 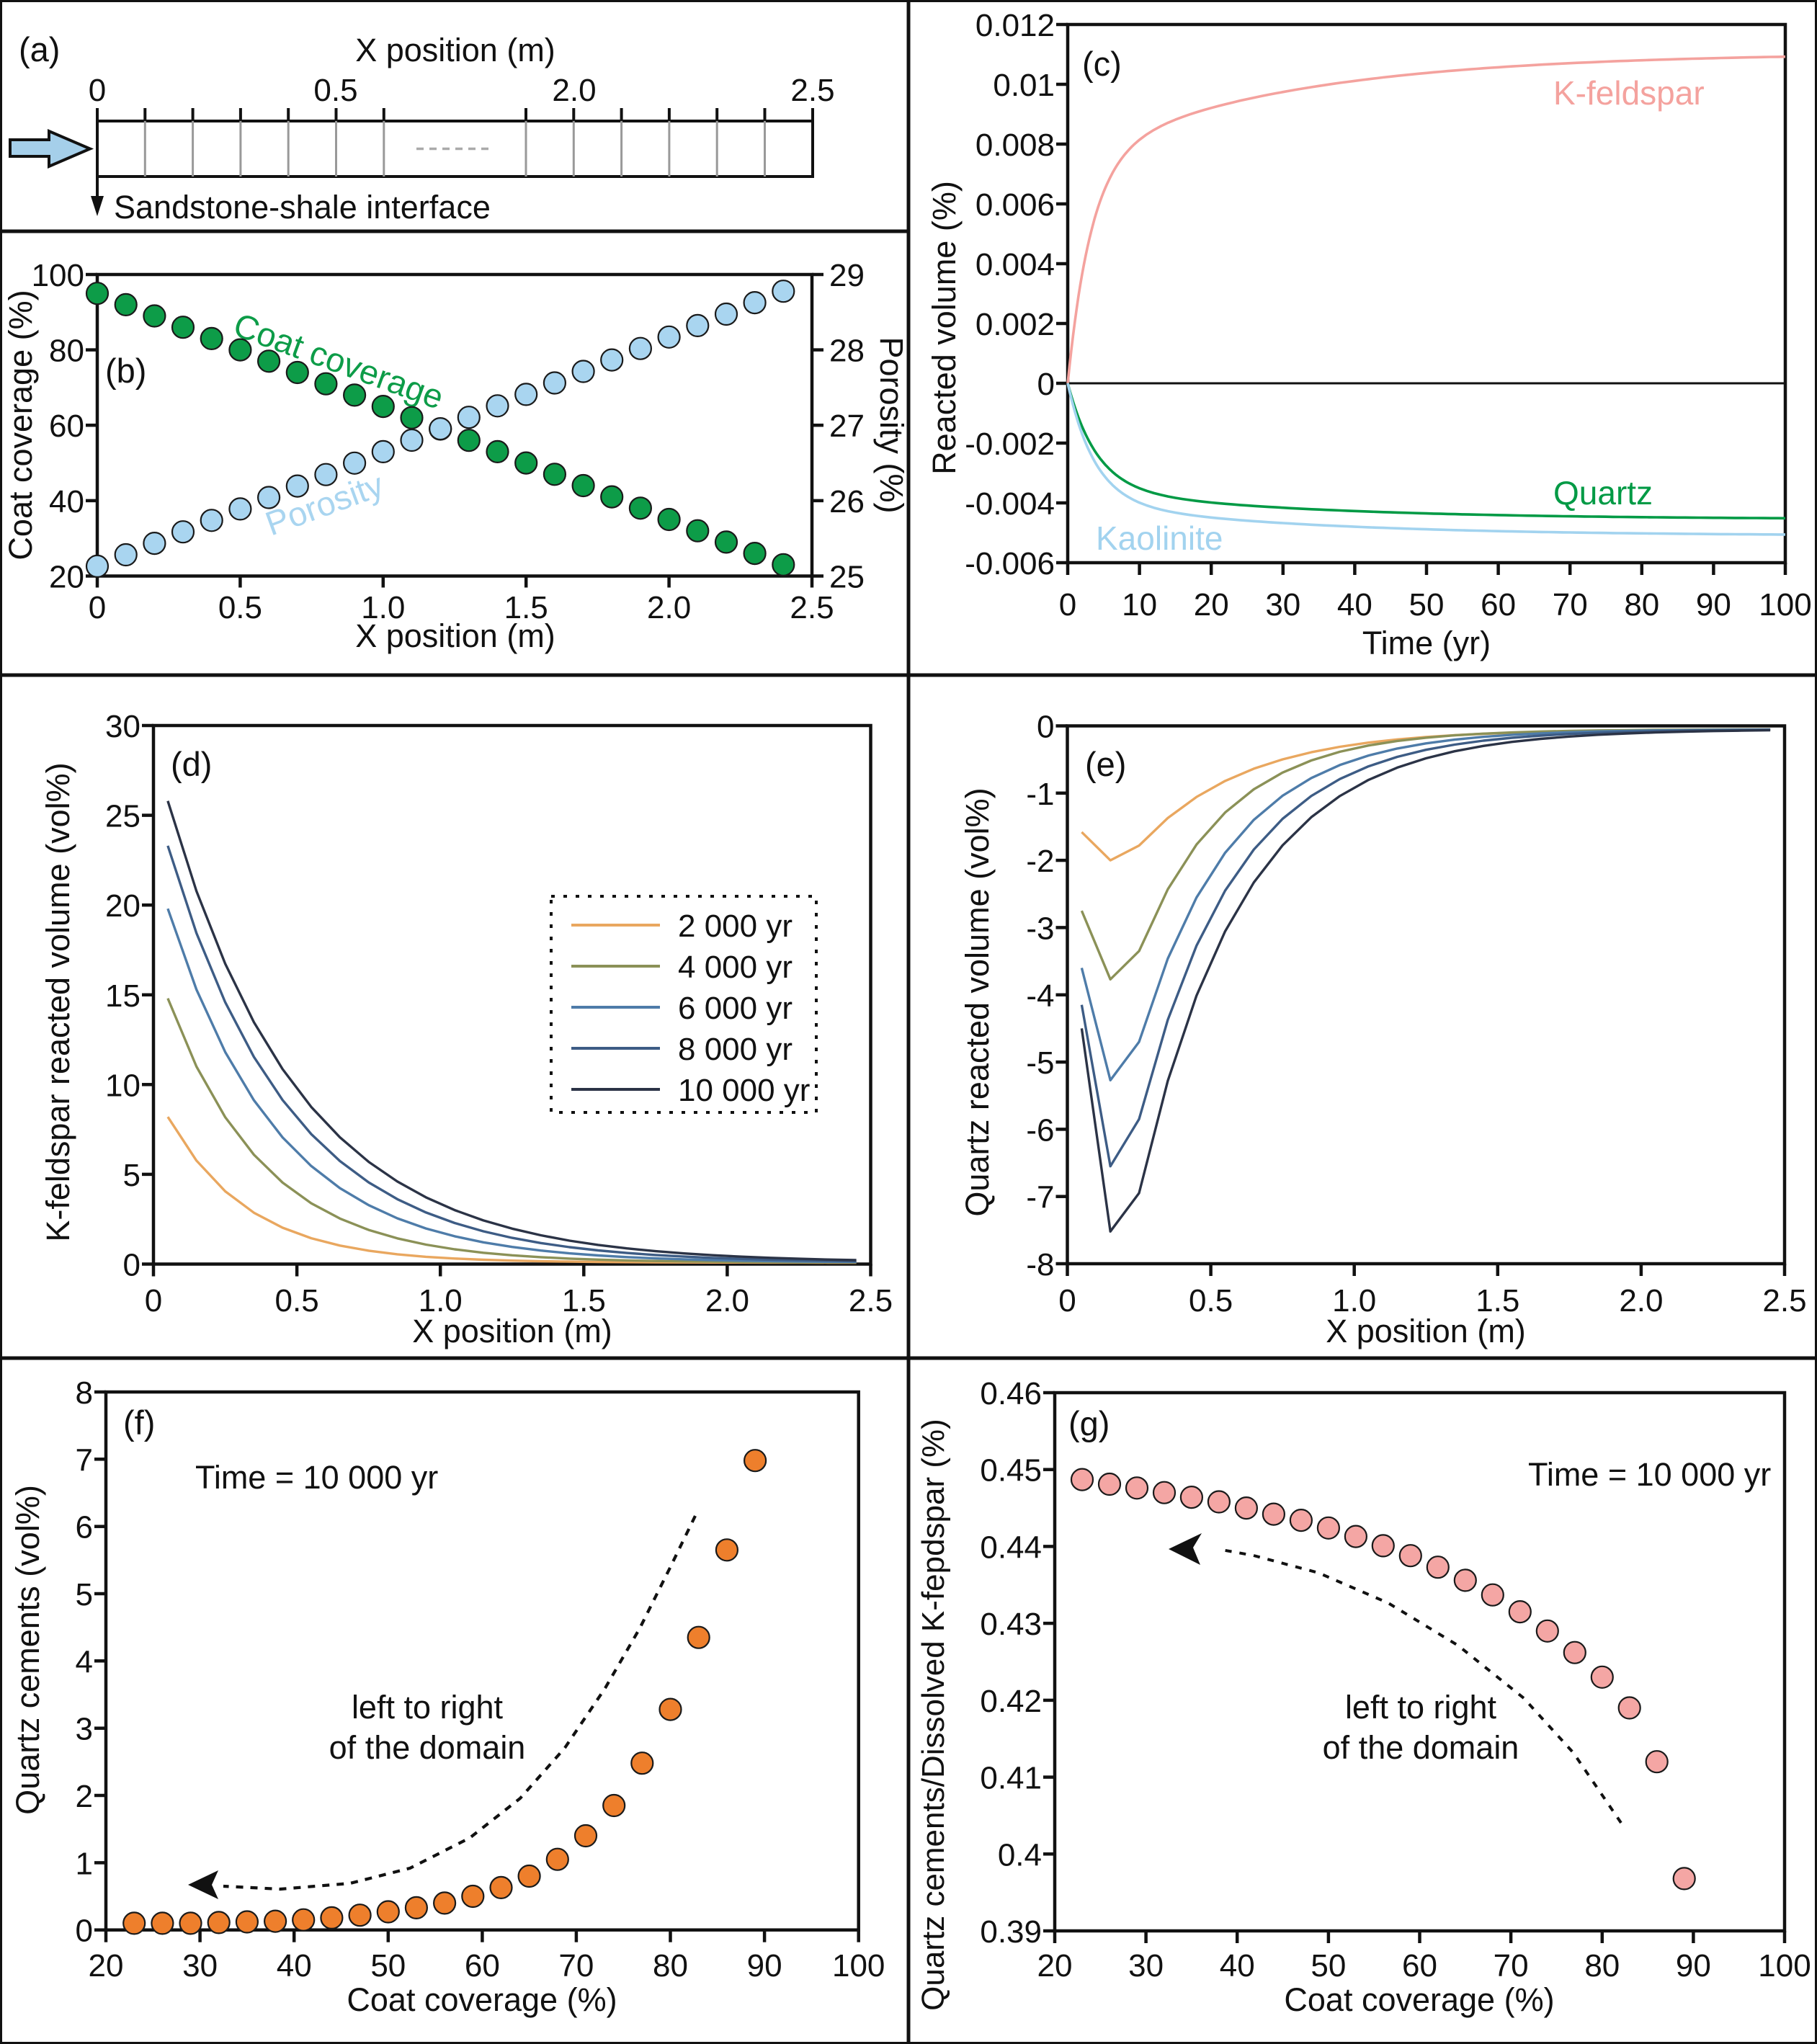 What do you see at coordinates (1011, 1932) in the screenshot?
I see `svg-text: 0.39` at bounding box center [1011, 1932].